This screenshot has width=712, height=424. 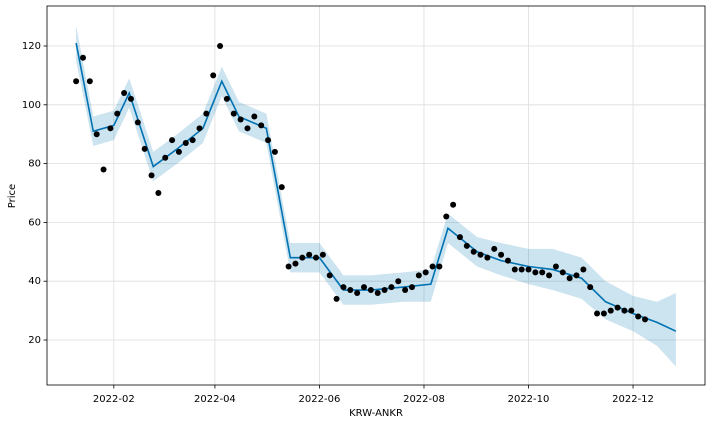 I want to click on x-tick-label: 2022-02, so click(x=114, y=399).